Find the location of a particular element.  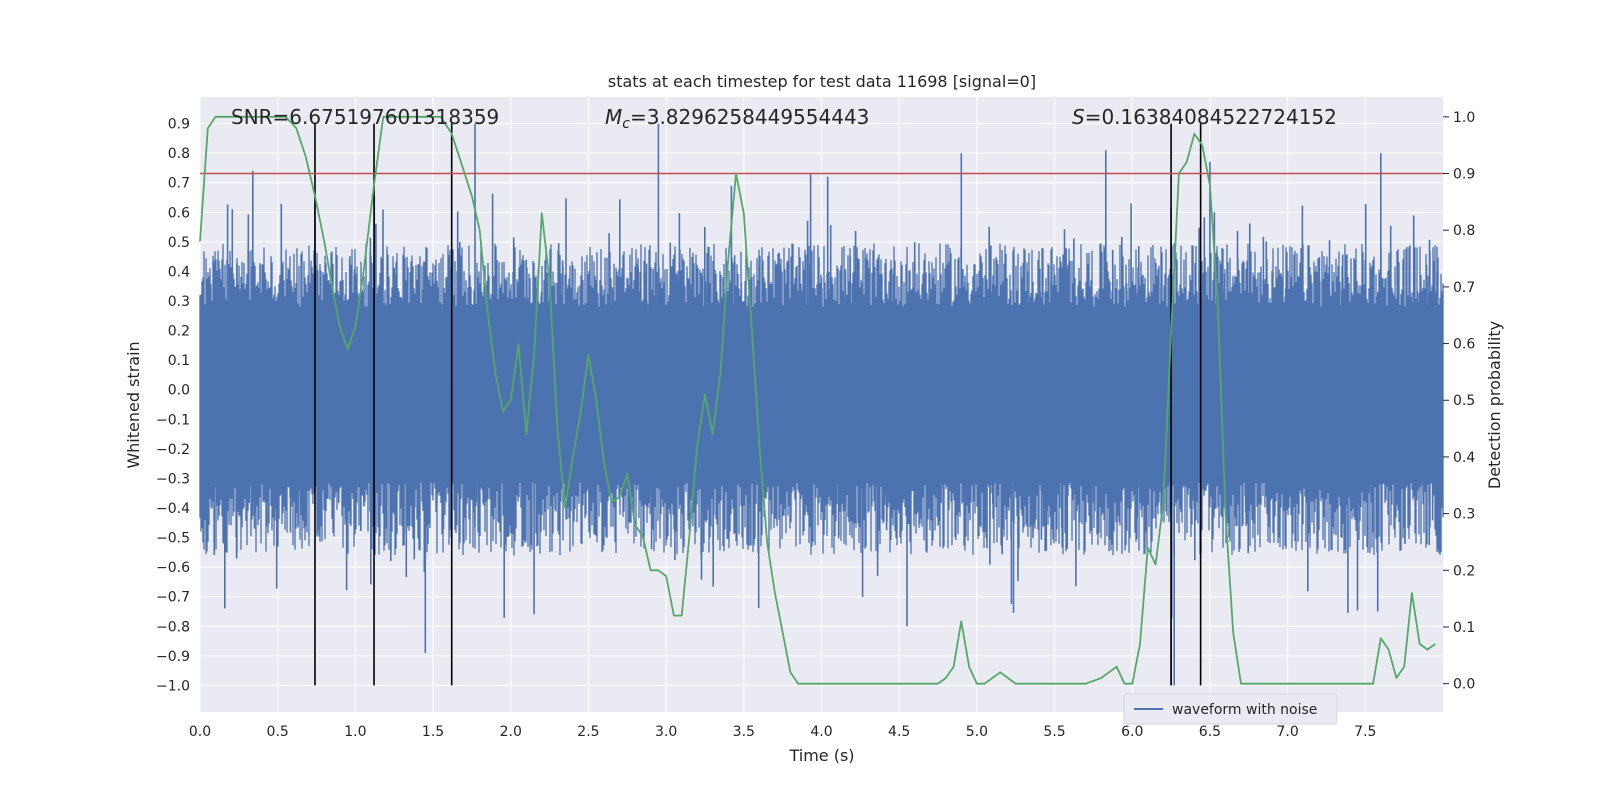

y-tick-label: 0.0 is located at coordinates (179, 391).